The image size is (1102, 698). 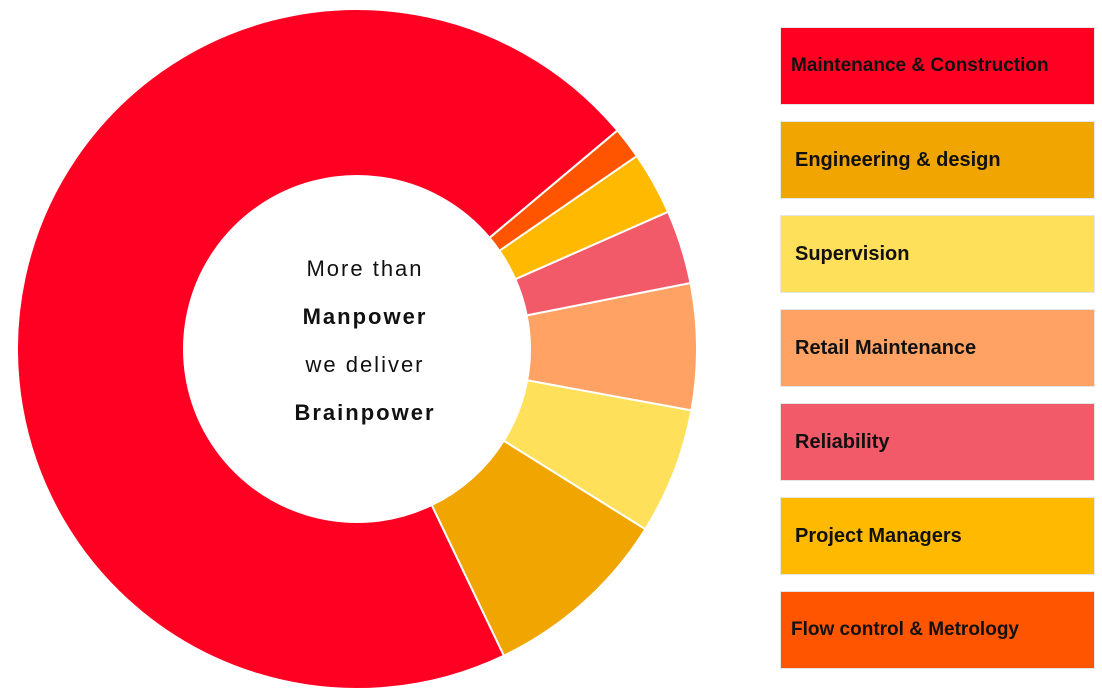 What do you see at coordinates (365, 268) in the screenshot?
I see `center-line-1: More than` at bounding box center [365, 268].